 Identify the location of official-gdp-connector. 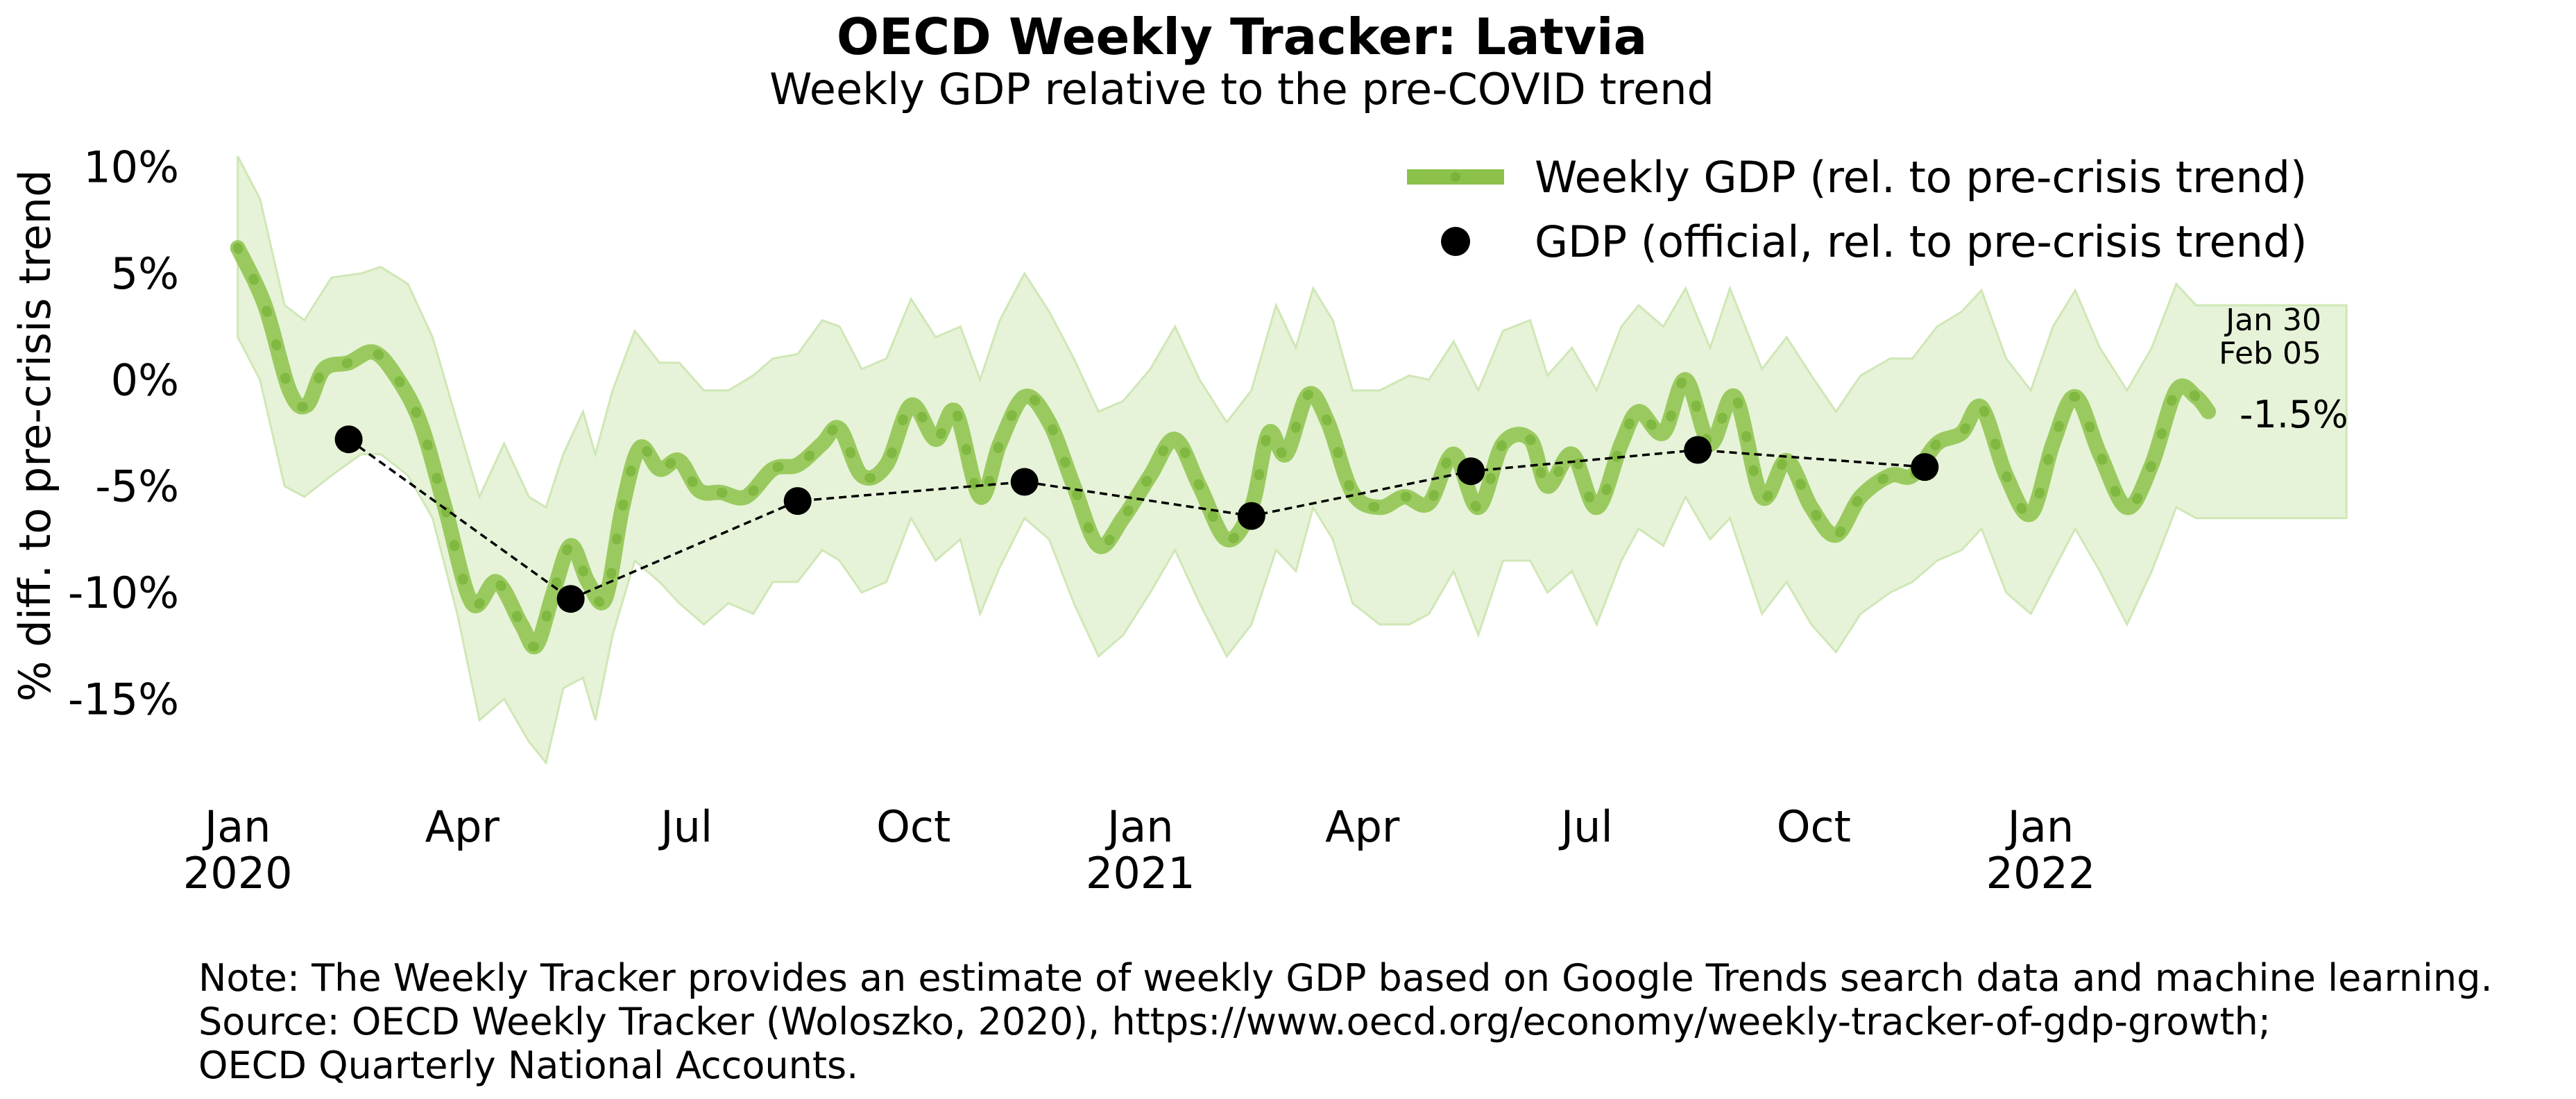
(1136, 519).